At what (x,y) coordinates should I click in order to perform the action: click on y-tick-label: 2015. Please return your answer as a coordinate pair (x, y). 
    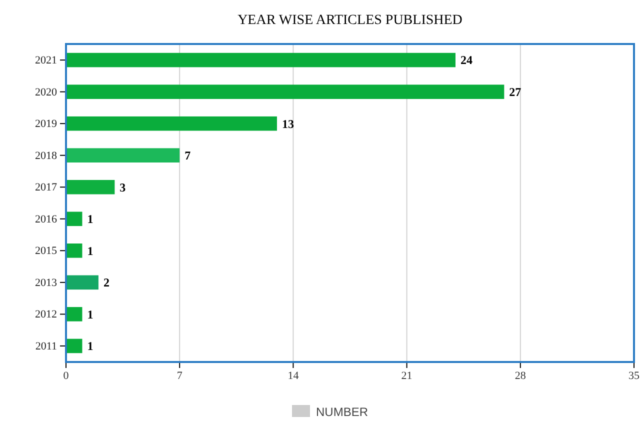
    Looking at the image, I should click on (46, 251).